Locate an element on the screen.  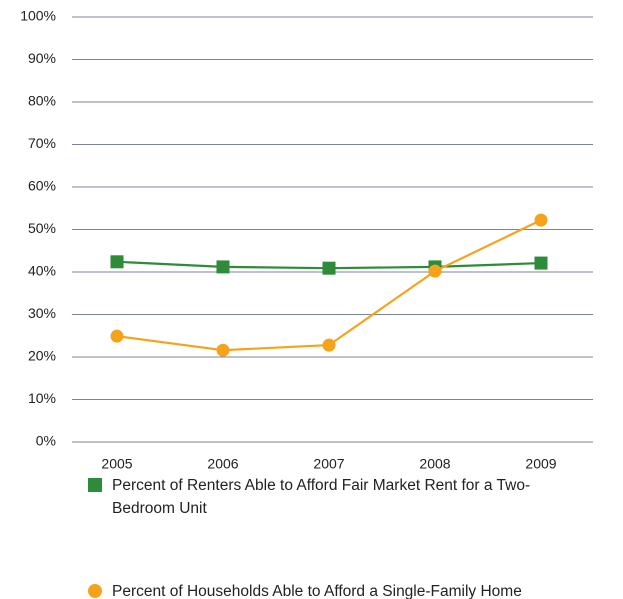
y-tick-label: 60% is located at coordinates (42, 186).